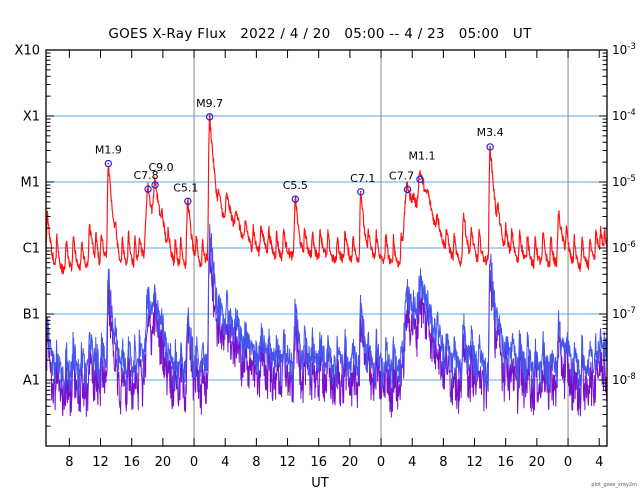 The width and height of the screenshot is (640, 500). Describe the element at coordinates (381, 462) in the screenshot. I see `x-axis-tick-label-10: 0` at that location.